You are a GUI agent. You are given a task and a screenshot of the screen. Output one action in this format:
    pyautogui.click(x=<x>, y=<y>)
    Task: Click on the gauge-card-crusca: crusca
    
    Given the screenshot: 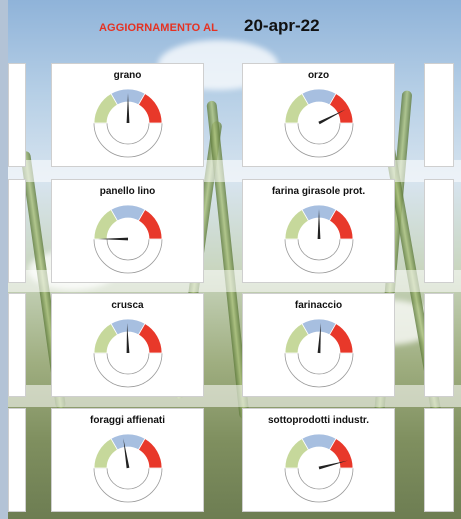 What is the action you would take?
    pyautogui.click(x=127, y=345)
    